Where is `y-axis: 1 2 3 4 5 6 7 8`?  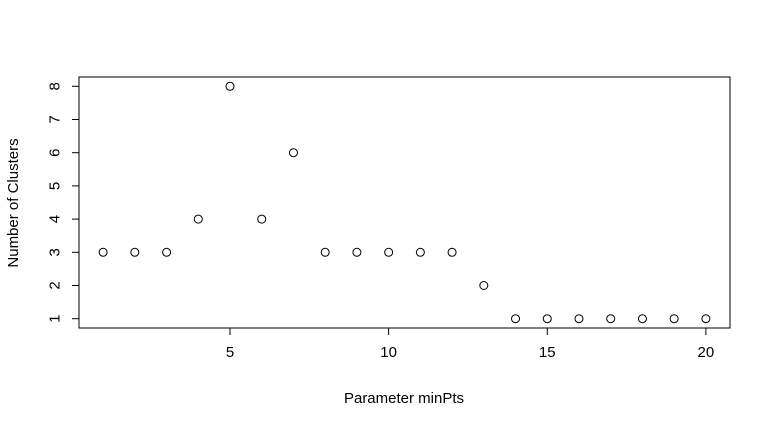 y-axis: 1 2 3 4 5 6 7 8 is located at coordinates (63, 202).